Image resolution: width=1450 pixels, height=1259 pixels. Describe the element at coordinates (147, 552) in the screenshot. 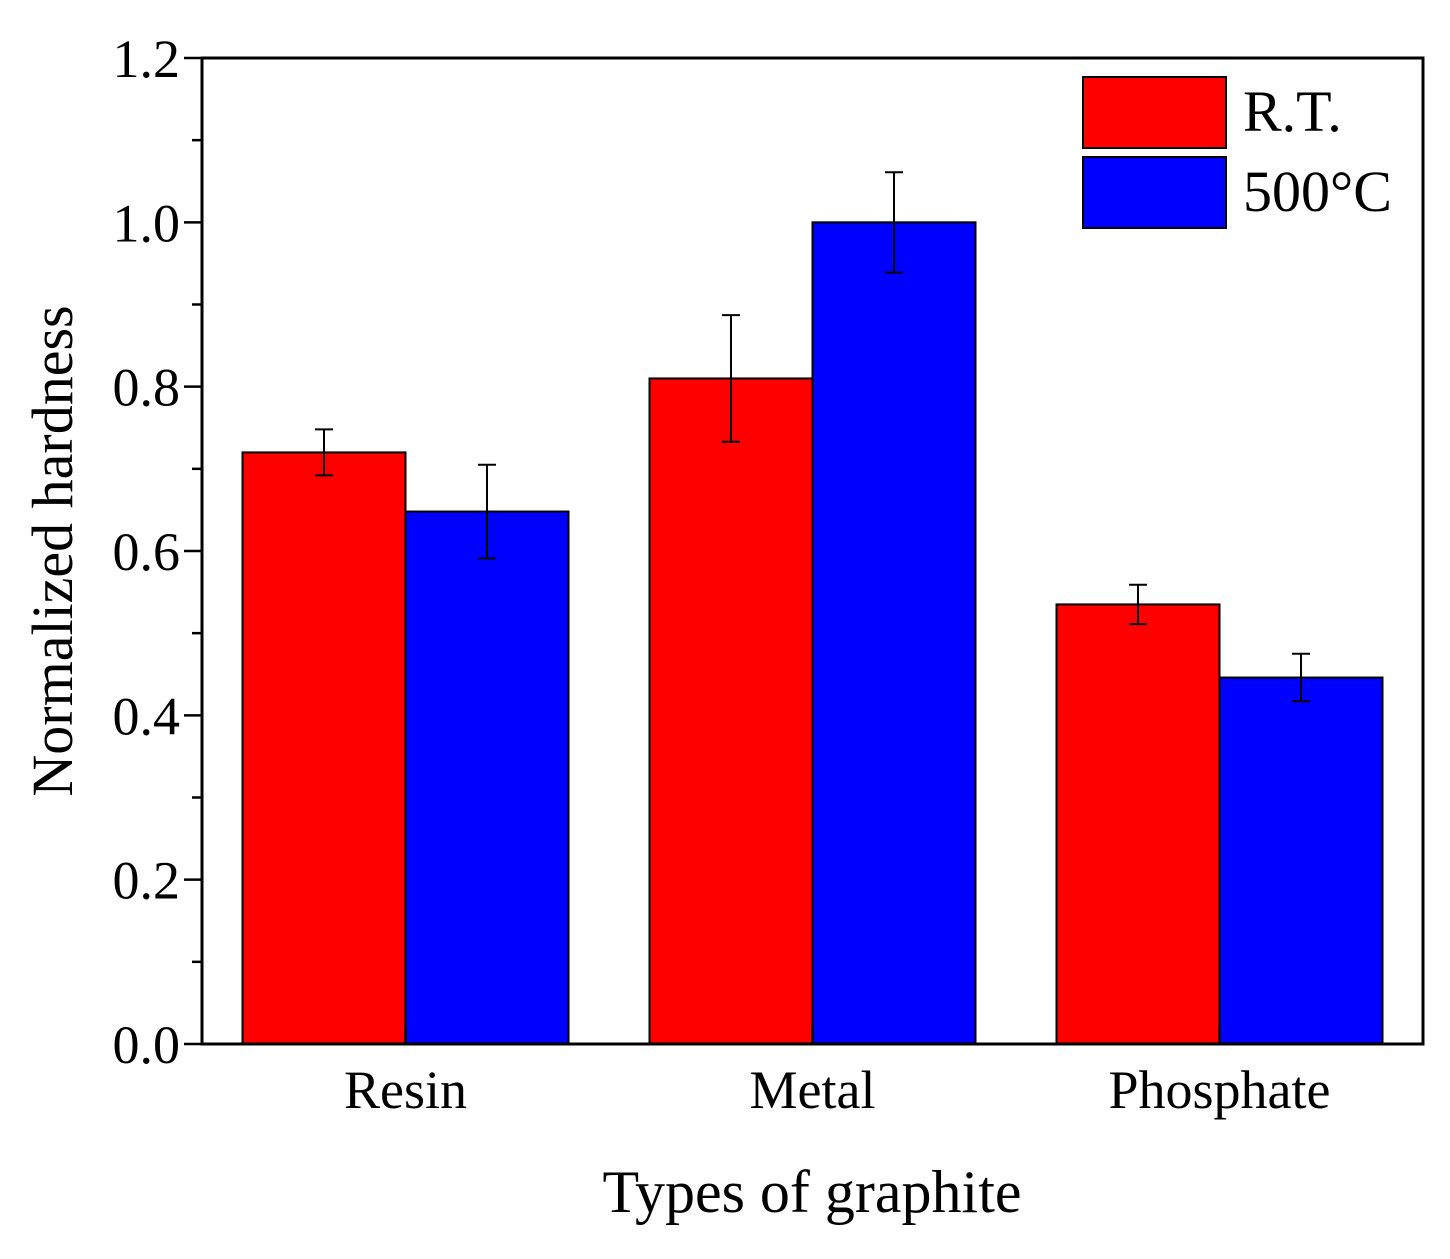

I see `y-tick-label: 0.6` at that location.